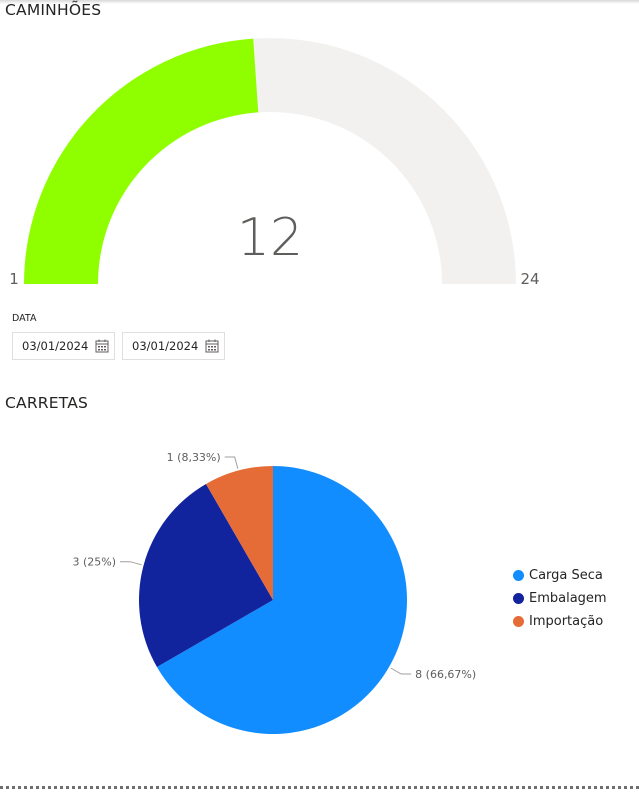 The width and height of the screenshot is (639, 792). I want to click on pie-legend: Carga Seca Embalagem Importação, so click(560, 598).